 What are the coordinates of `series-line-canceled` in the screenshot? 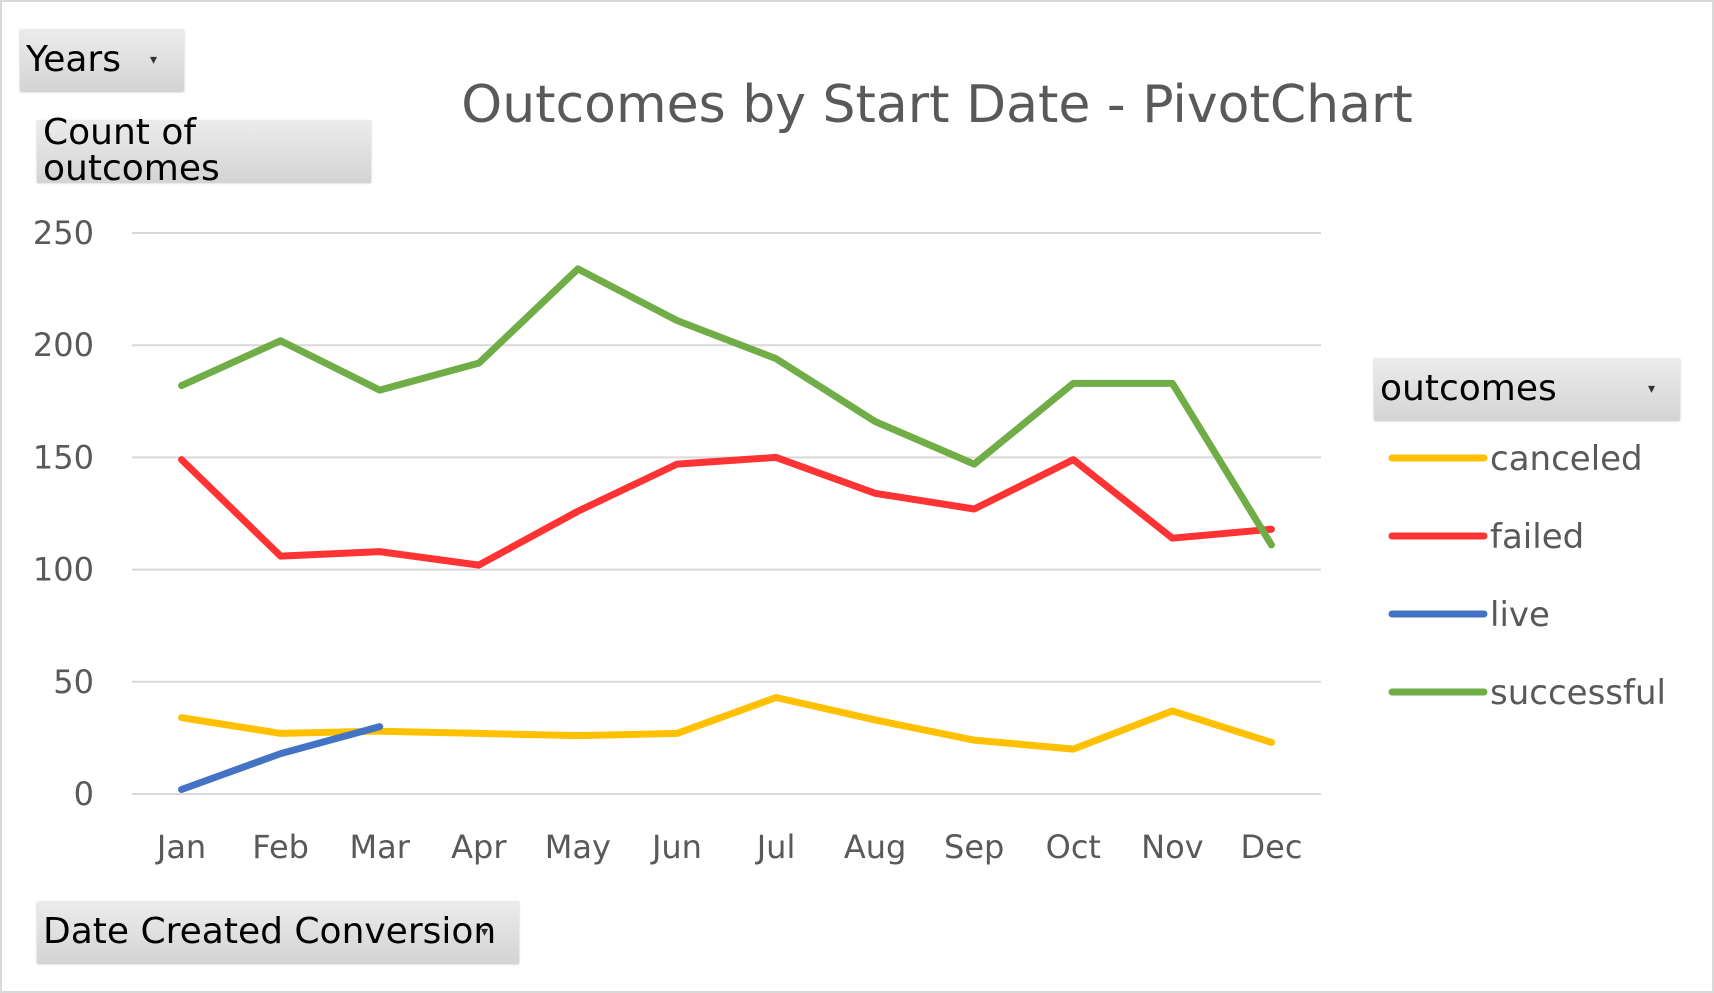 It's located at (726, 723).